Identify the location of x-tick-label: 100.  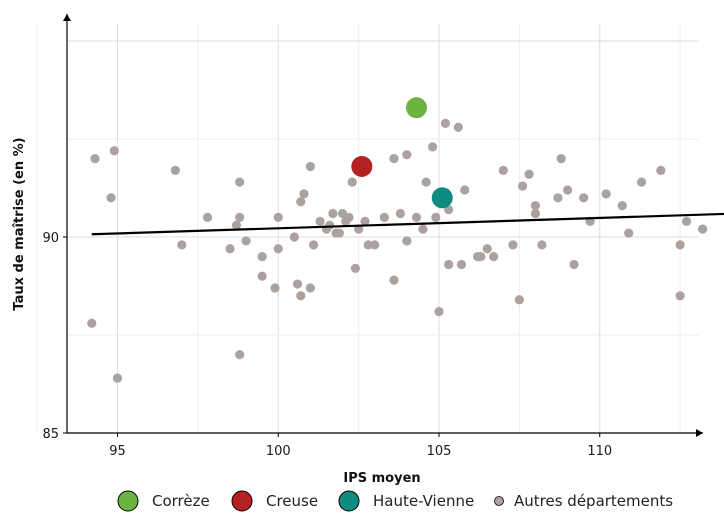
(278, 451).